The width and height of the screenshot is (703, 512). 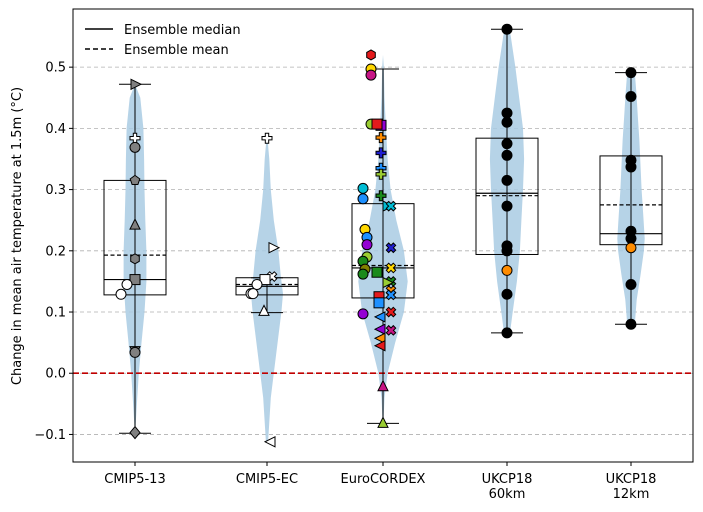 I want to click on y-tick-label: 0.1, so click(x=55, y=313).